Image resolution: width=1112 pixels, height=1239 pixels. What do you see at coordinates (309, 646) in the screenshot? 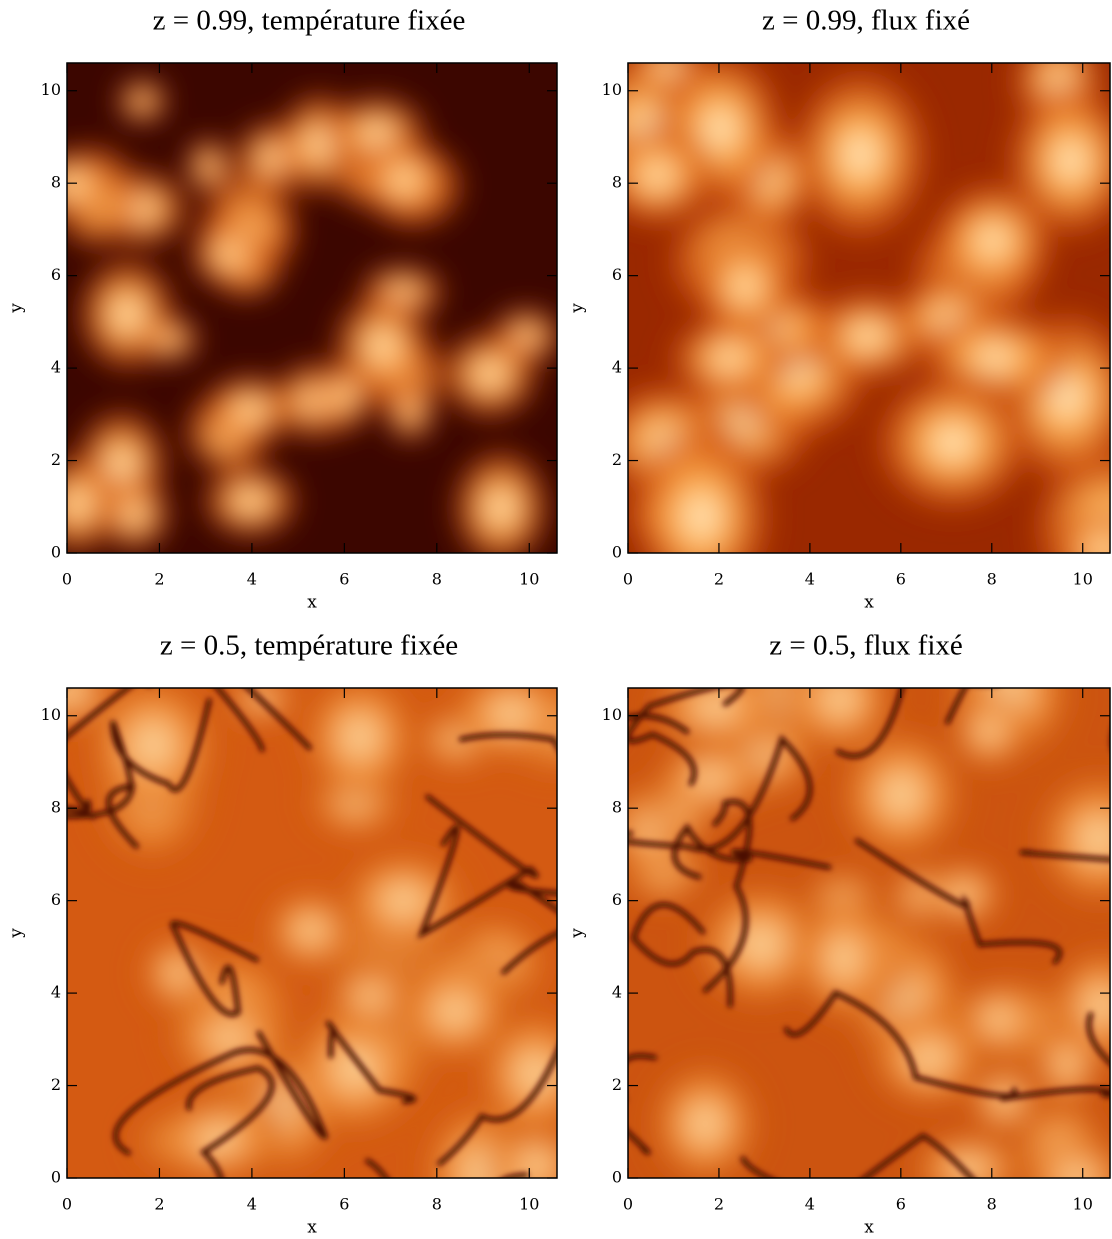
I see `chart-title: z = 0.5, température fixée` at bounding box center [309, 646].